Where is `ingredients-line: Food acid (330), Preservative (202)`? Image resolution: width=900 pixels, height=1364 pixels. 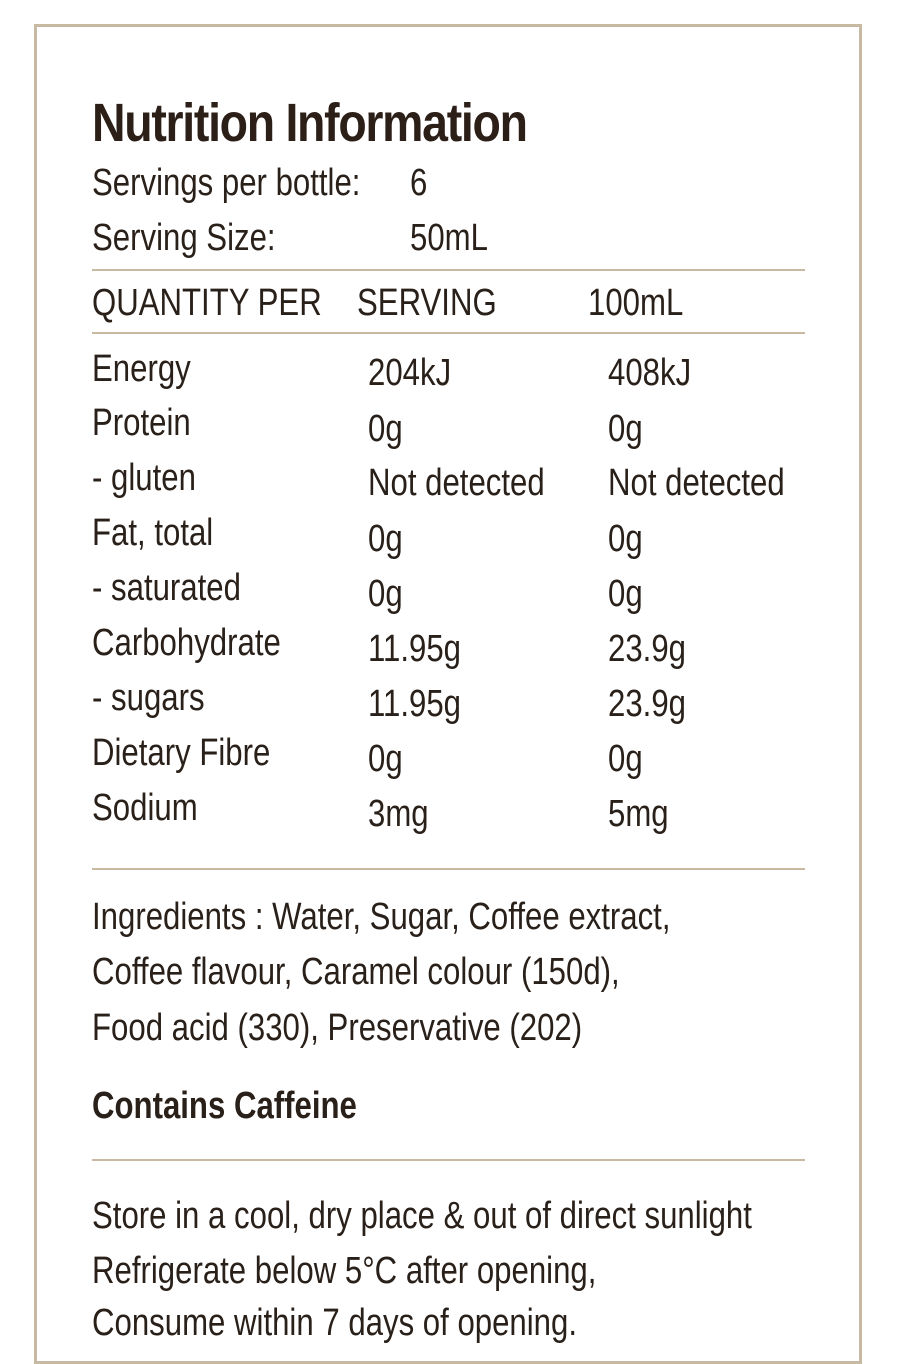
ingredients-line: Food acid (330), Preservative (202) is located at coordinates (337, 1028).